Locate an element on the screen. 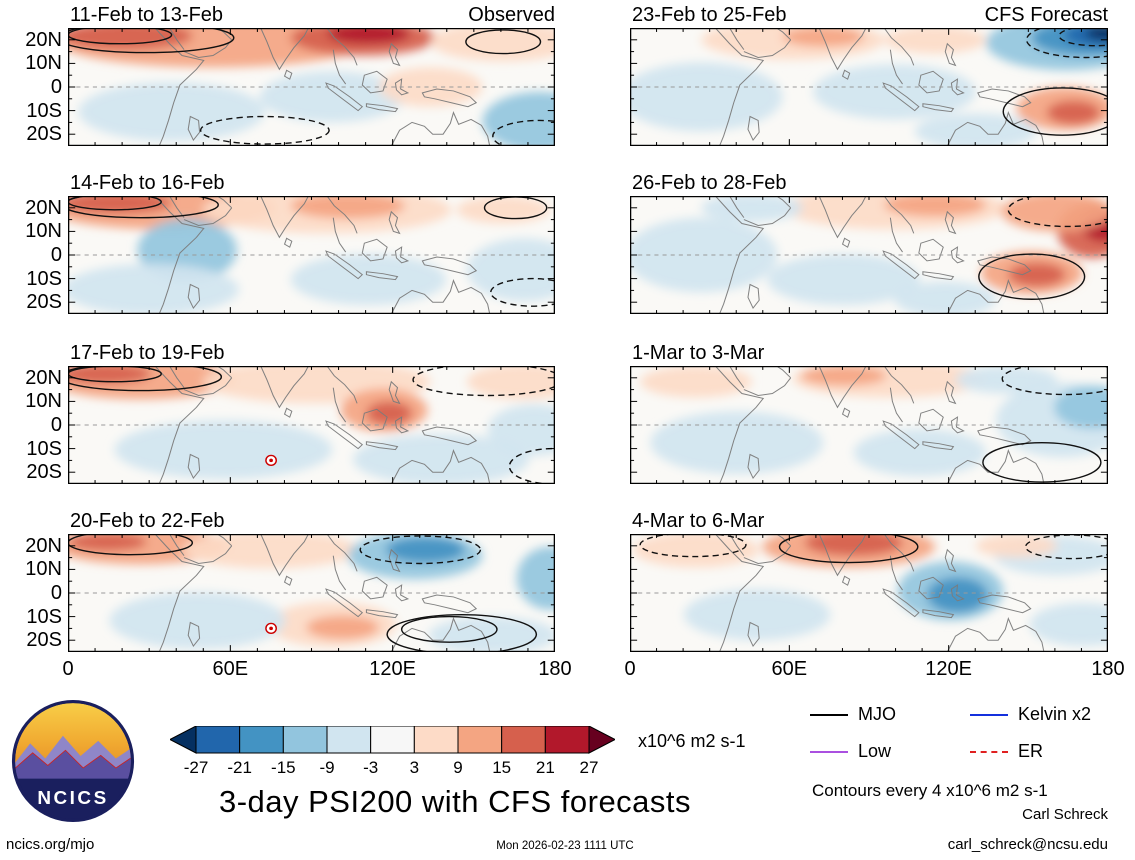 The width and height of the screenshot is (1135, 860). generation-timestamp: Mon 2026-02-23 1111 UTC is located at coordinates (565, 846).